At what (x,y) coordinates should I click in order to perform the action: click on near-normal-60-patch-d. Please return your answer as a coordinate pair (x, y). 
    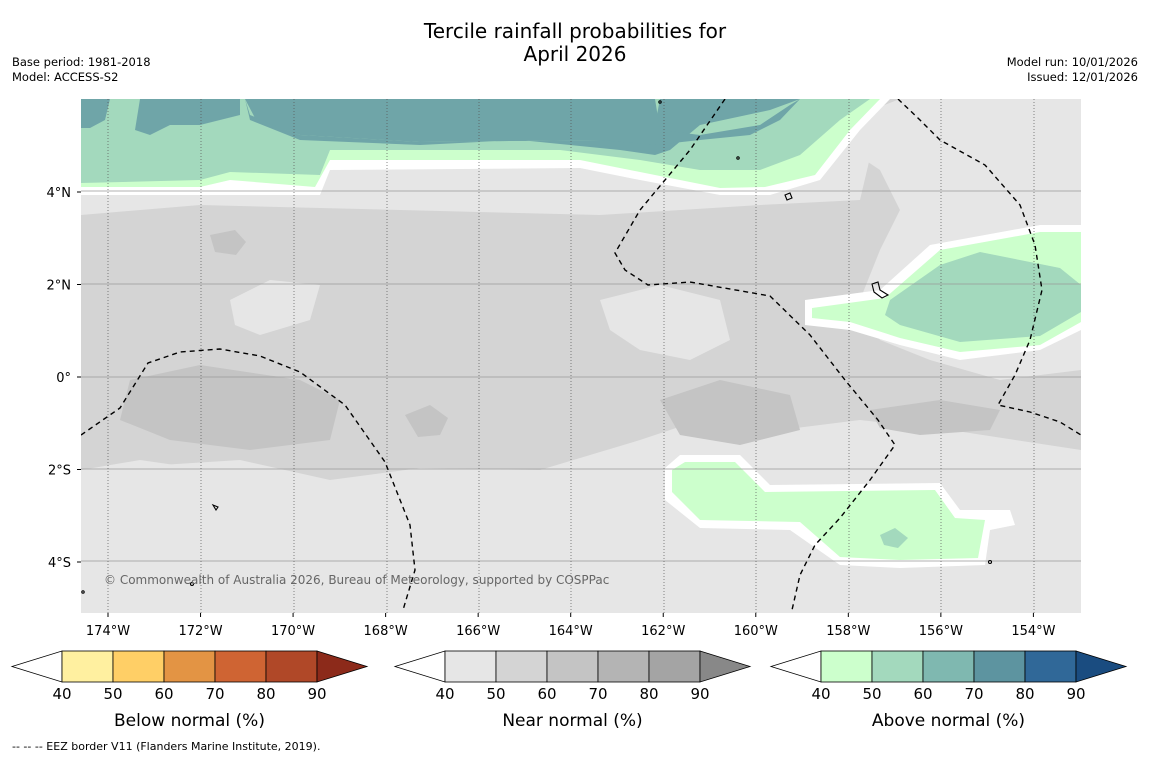
    Looking at the image, I should click on (228, 242).